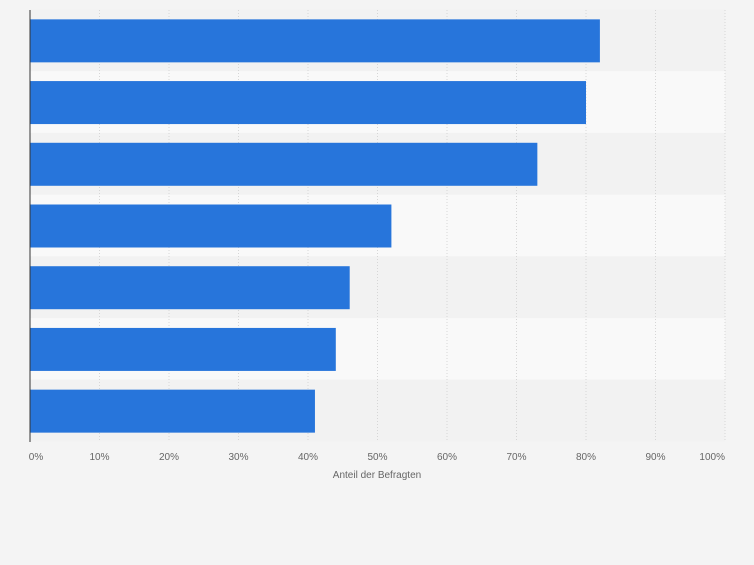 The image size is (754, 565). What do you see at coordinates (308, 457) in the screenshot?
I see `x-tick-label: 40%` at bounding box center [308, 457].